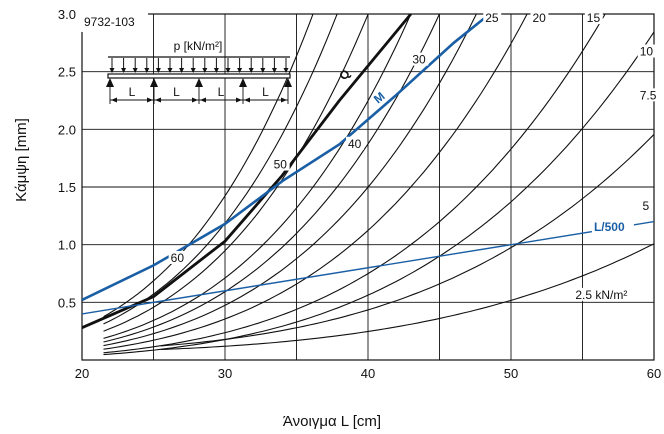 The image size is (664, 434). Describe the element at coordinates (67, 302) in the screenshot. I see `y-tick-label: 0.5` at that location.